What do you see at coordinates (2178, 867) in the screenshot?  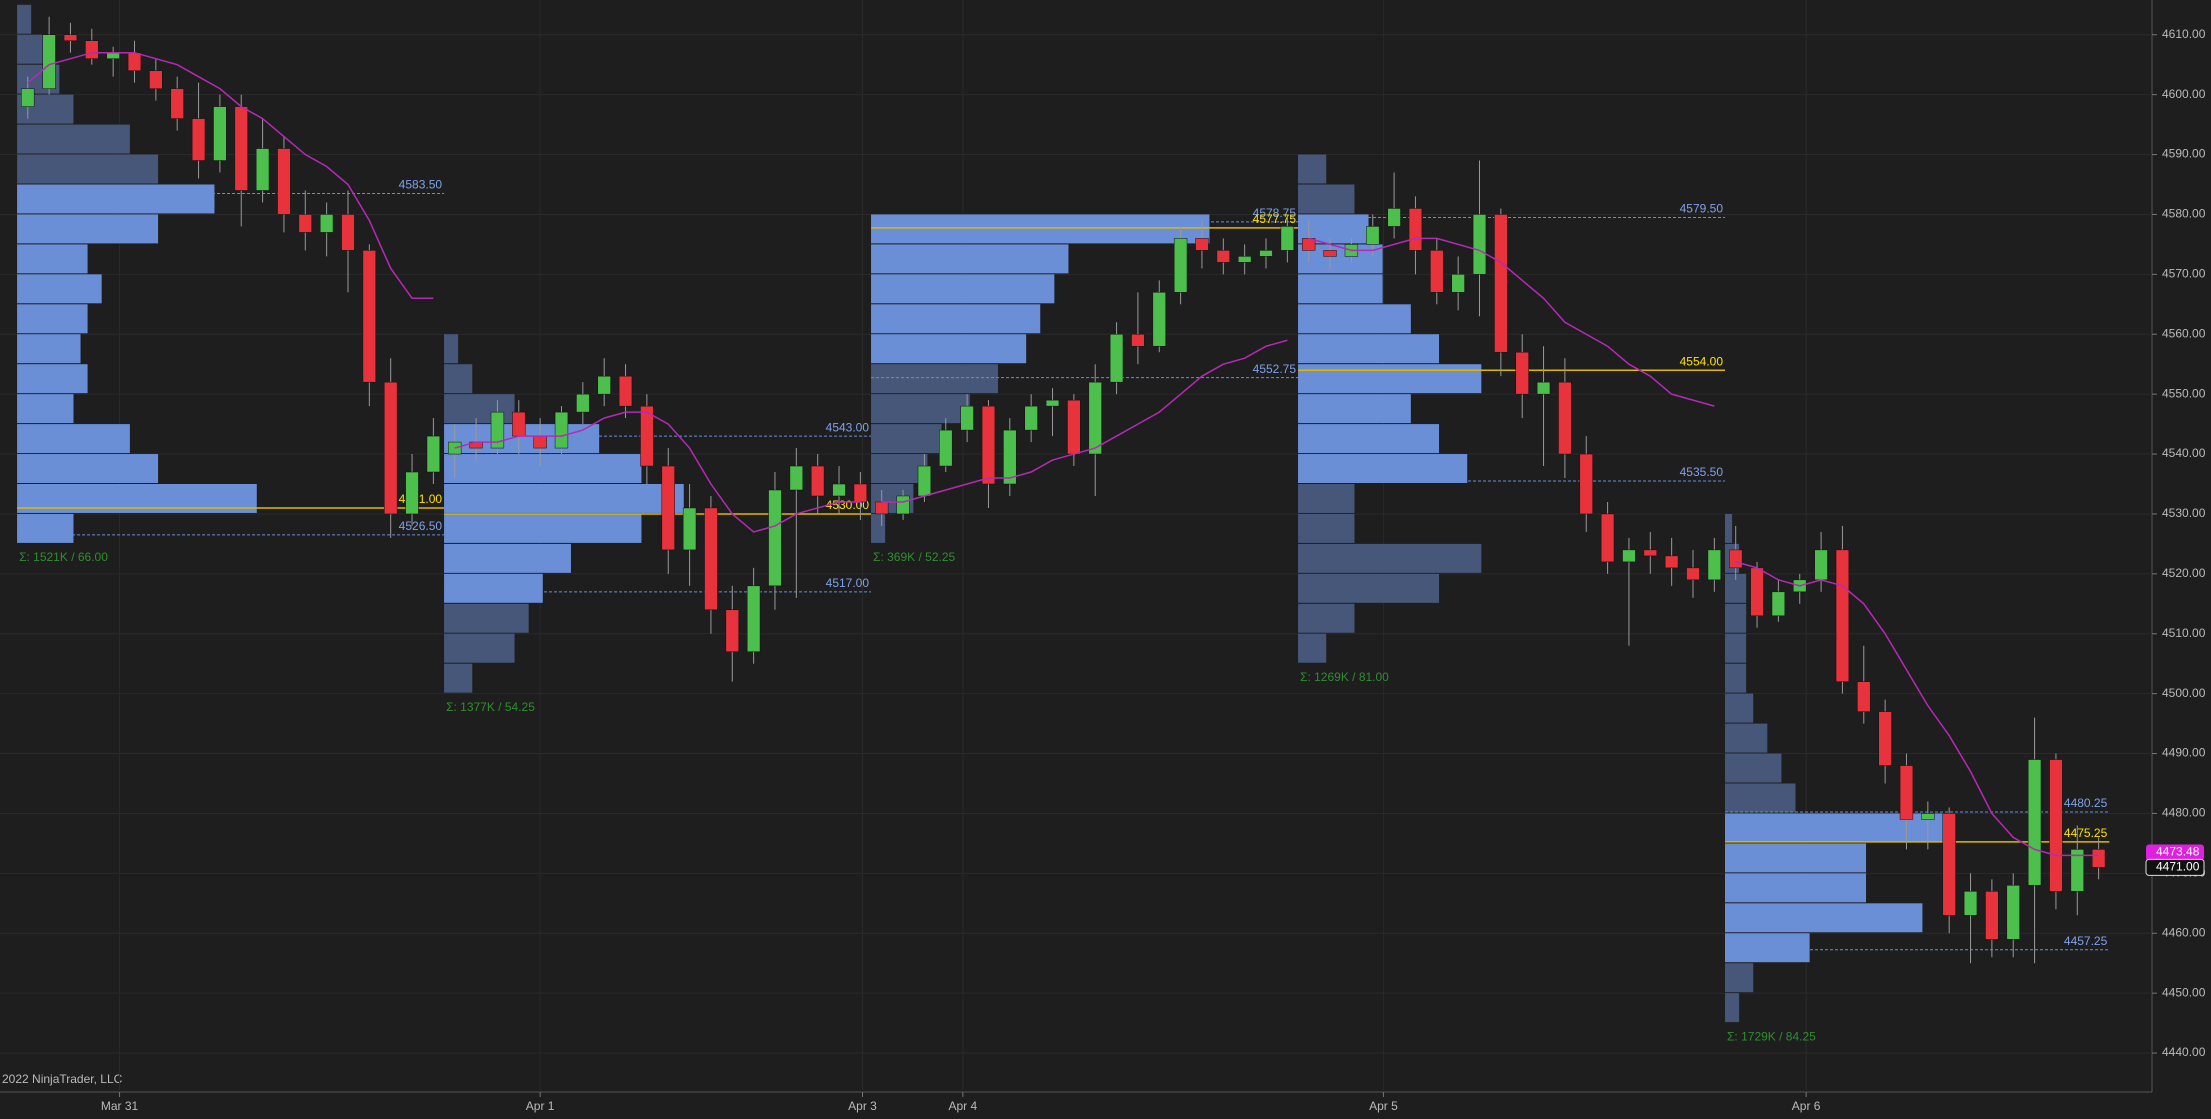 I see `last-price-label: 4471.00` at bounding box center [2178, 867].